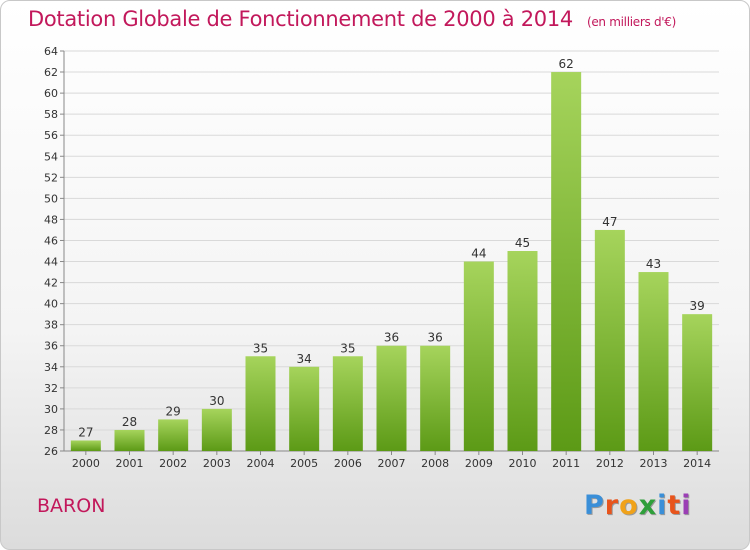  I want to click on logo-letter: P, so click(594, 505).